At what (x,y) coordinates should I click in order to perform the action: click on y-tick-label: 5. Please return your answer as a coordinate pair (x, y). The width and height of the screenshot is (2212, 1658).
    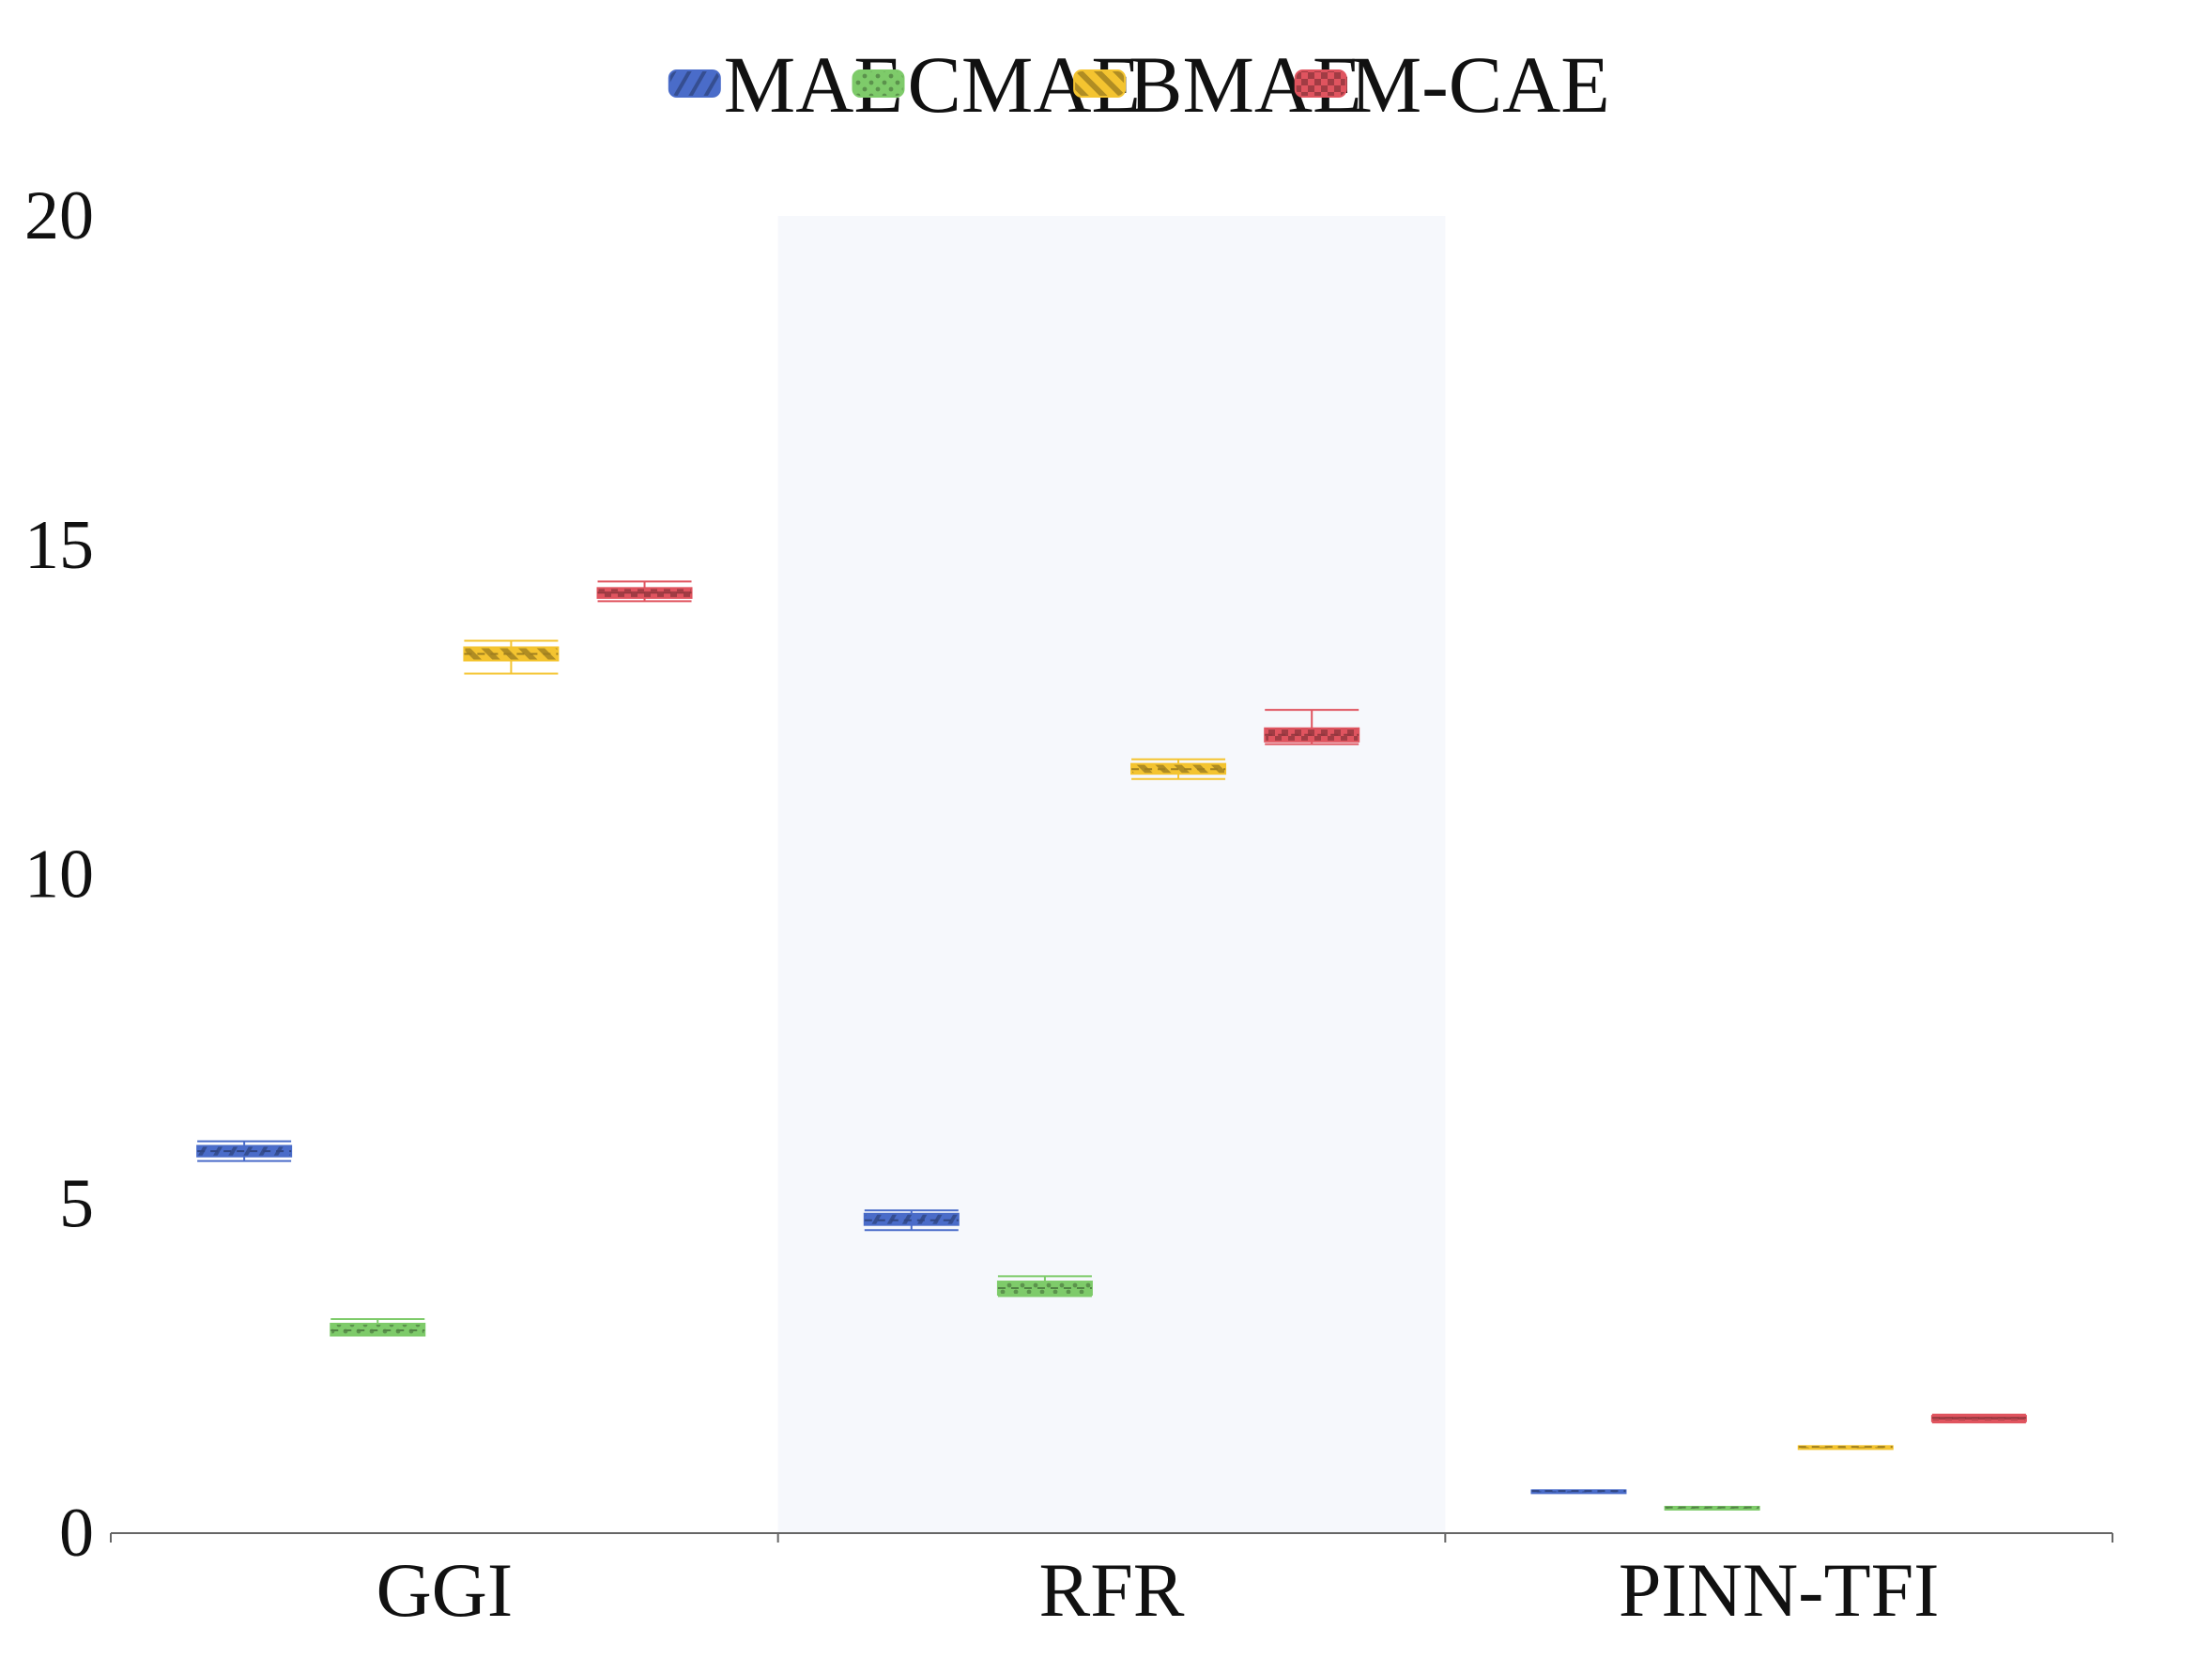
    Looking at the image, I should click on (76, 1203).